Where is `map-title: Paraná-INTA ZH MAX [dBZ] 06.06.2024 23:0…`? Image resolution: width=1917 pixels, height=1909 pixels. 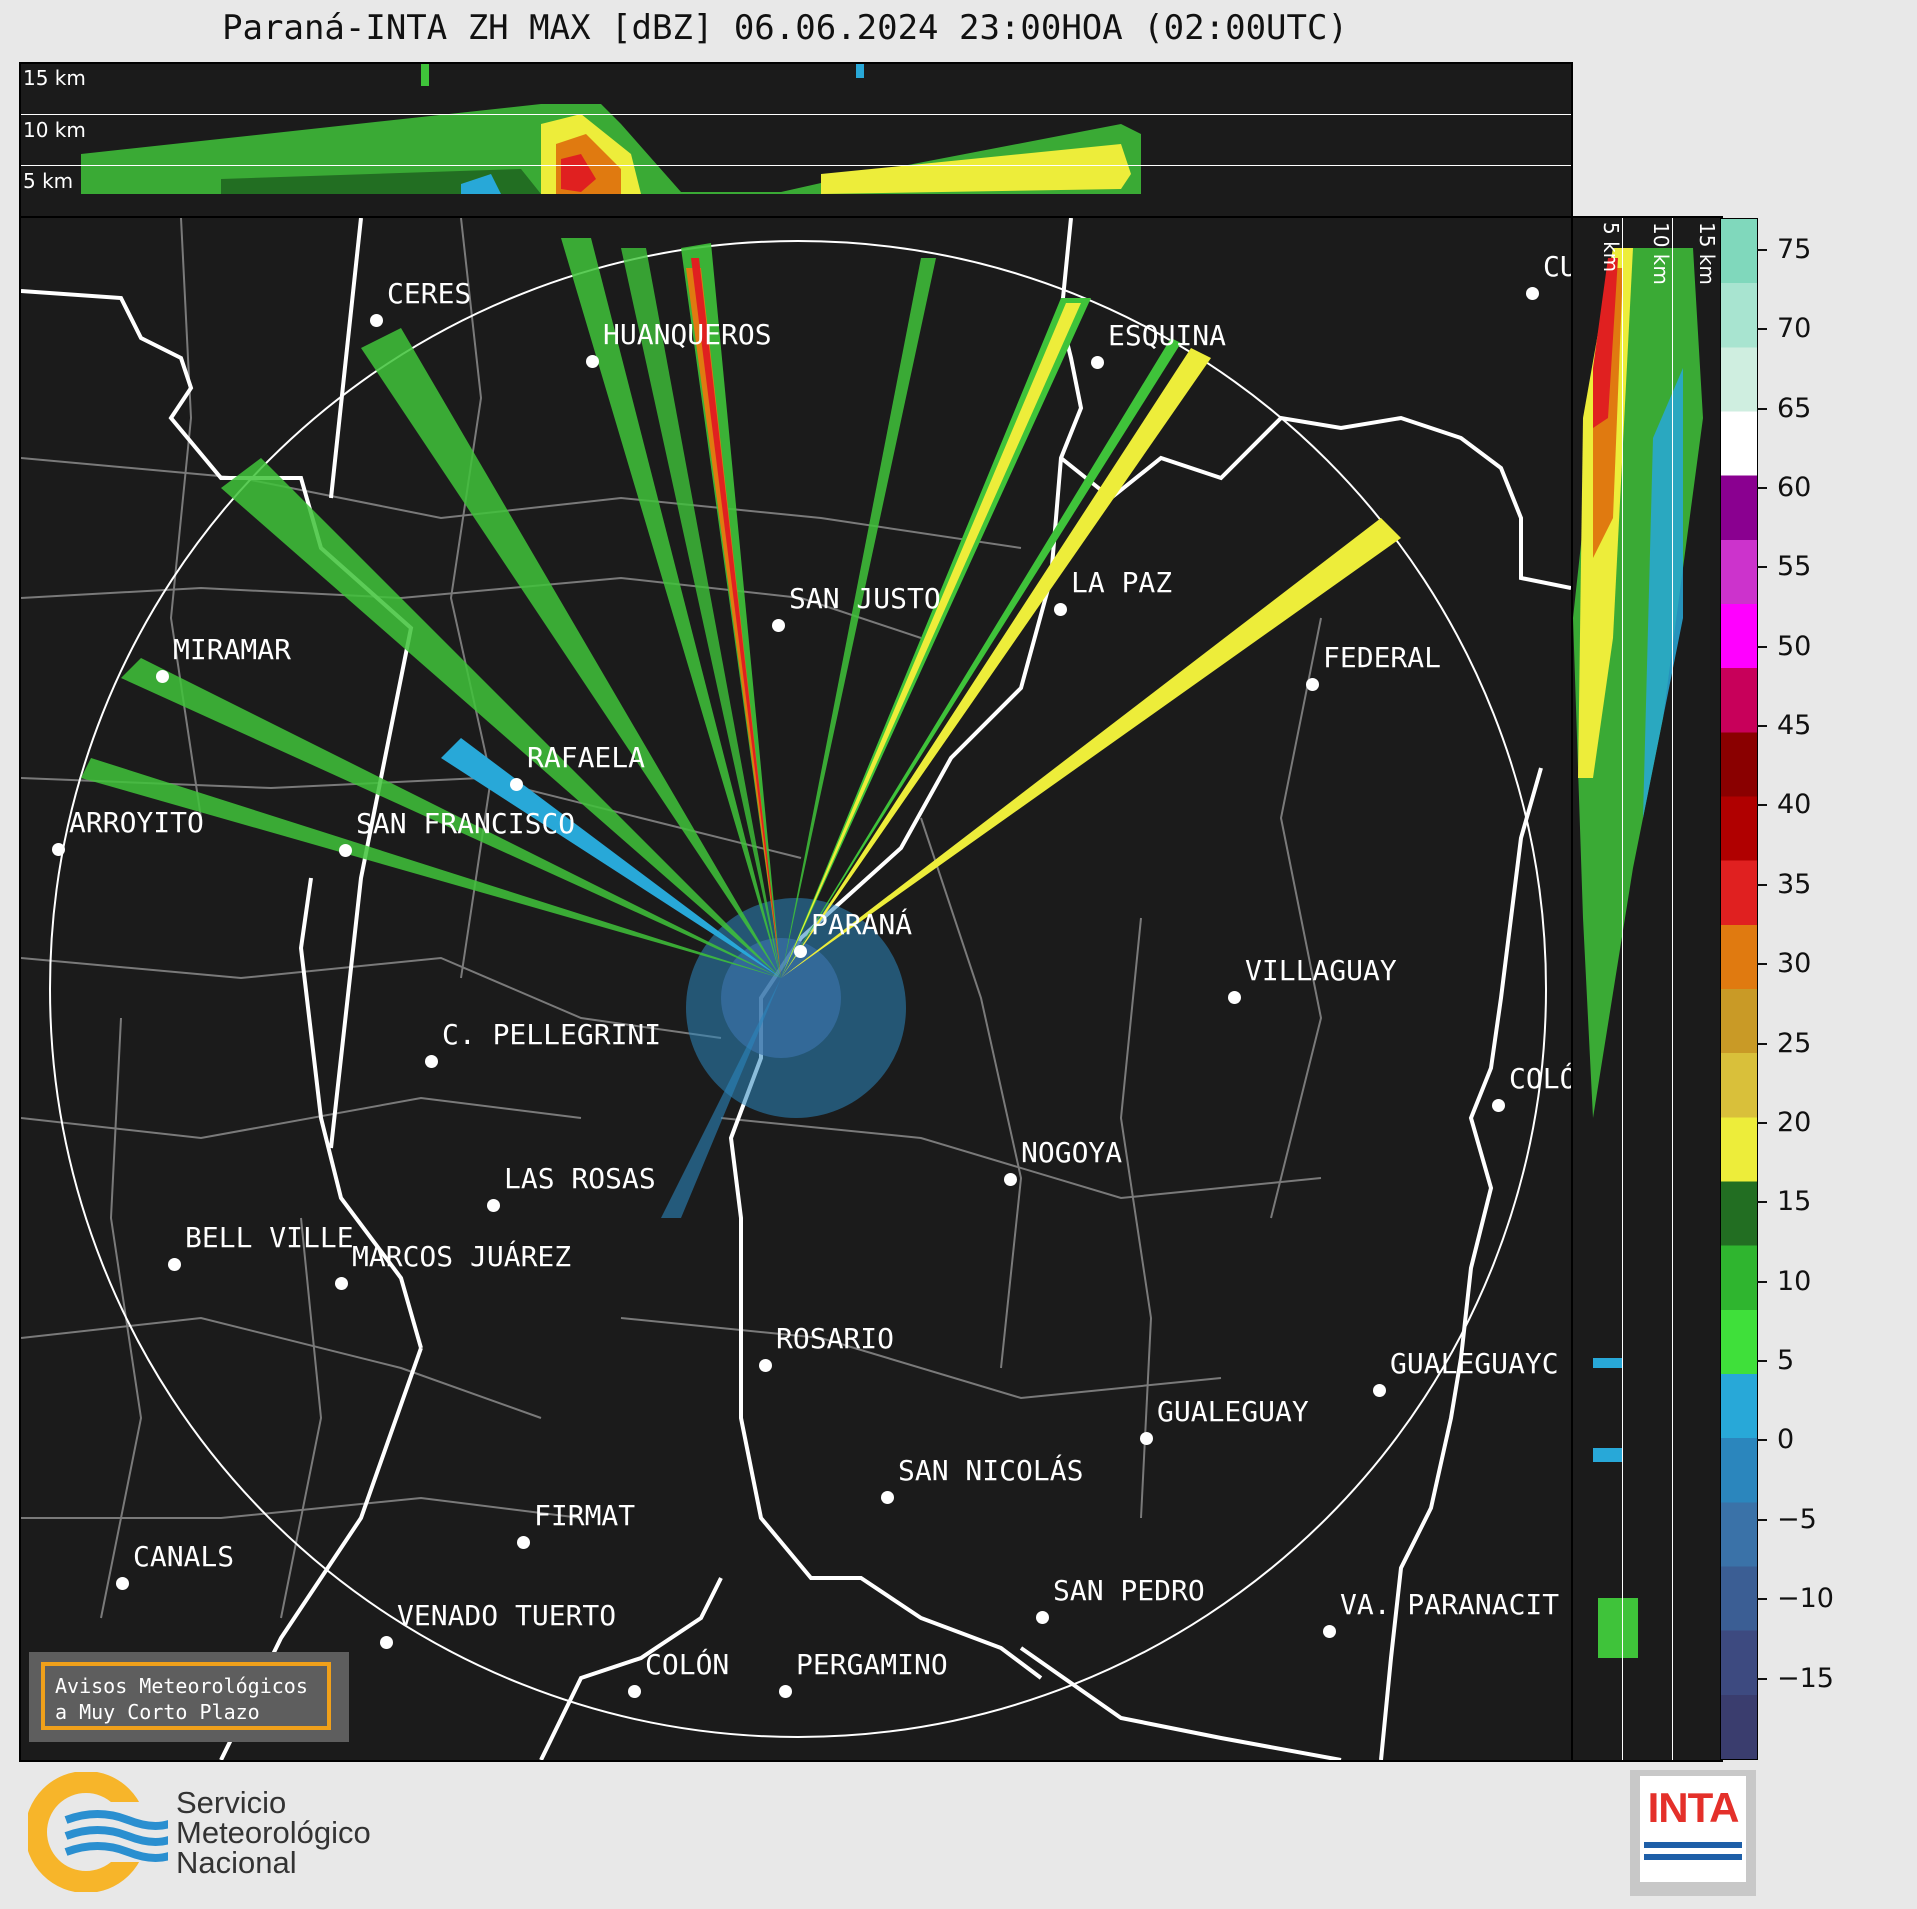
map-title: Paraná-INTA ZH MAX [dBZ] 06.06.2024 23:0… is located at coordinates (785, 28).